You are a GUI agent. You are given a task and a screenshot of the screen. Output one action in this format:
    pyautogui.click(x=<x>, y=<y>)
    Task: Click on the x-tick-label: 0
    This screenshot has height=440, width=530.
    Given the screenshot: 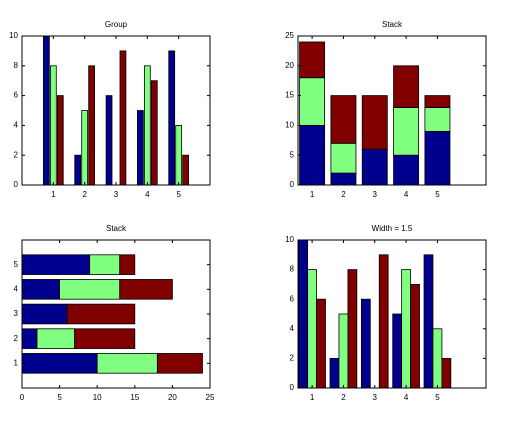 What is the action you would take?
    pyautogui.click(x=22, y=397)
    